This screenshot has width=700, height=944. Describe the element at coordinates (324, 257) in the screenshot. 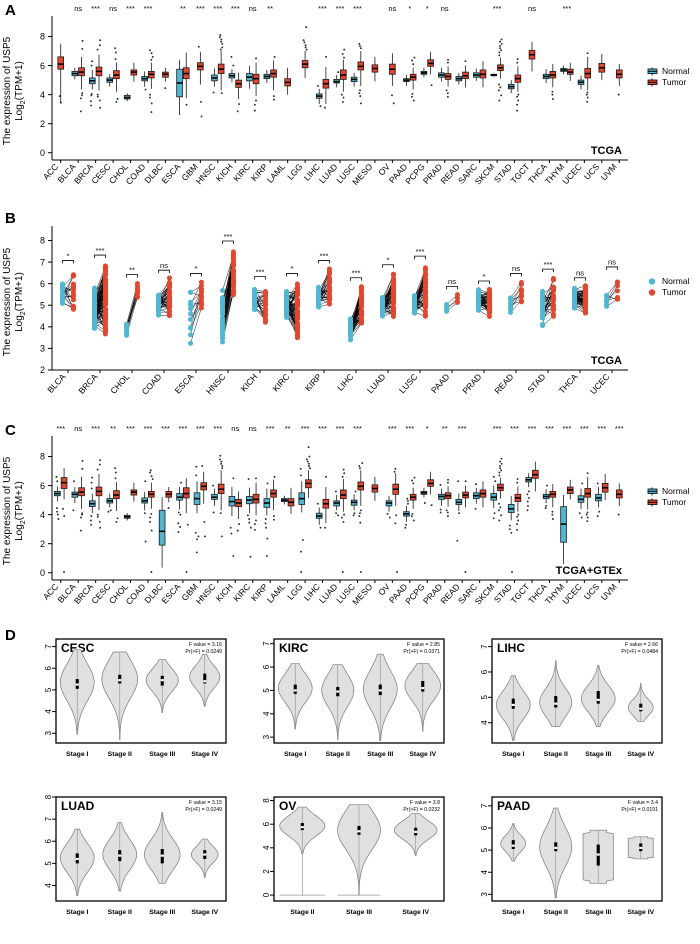

I see `significance-bracket-KIRP: ***` at that location.